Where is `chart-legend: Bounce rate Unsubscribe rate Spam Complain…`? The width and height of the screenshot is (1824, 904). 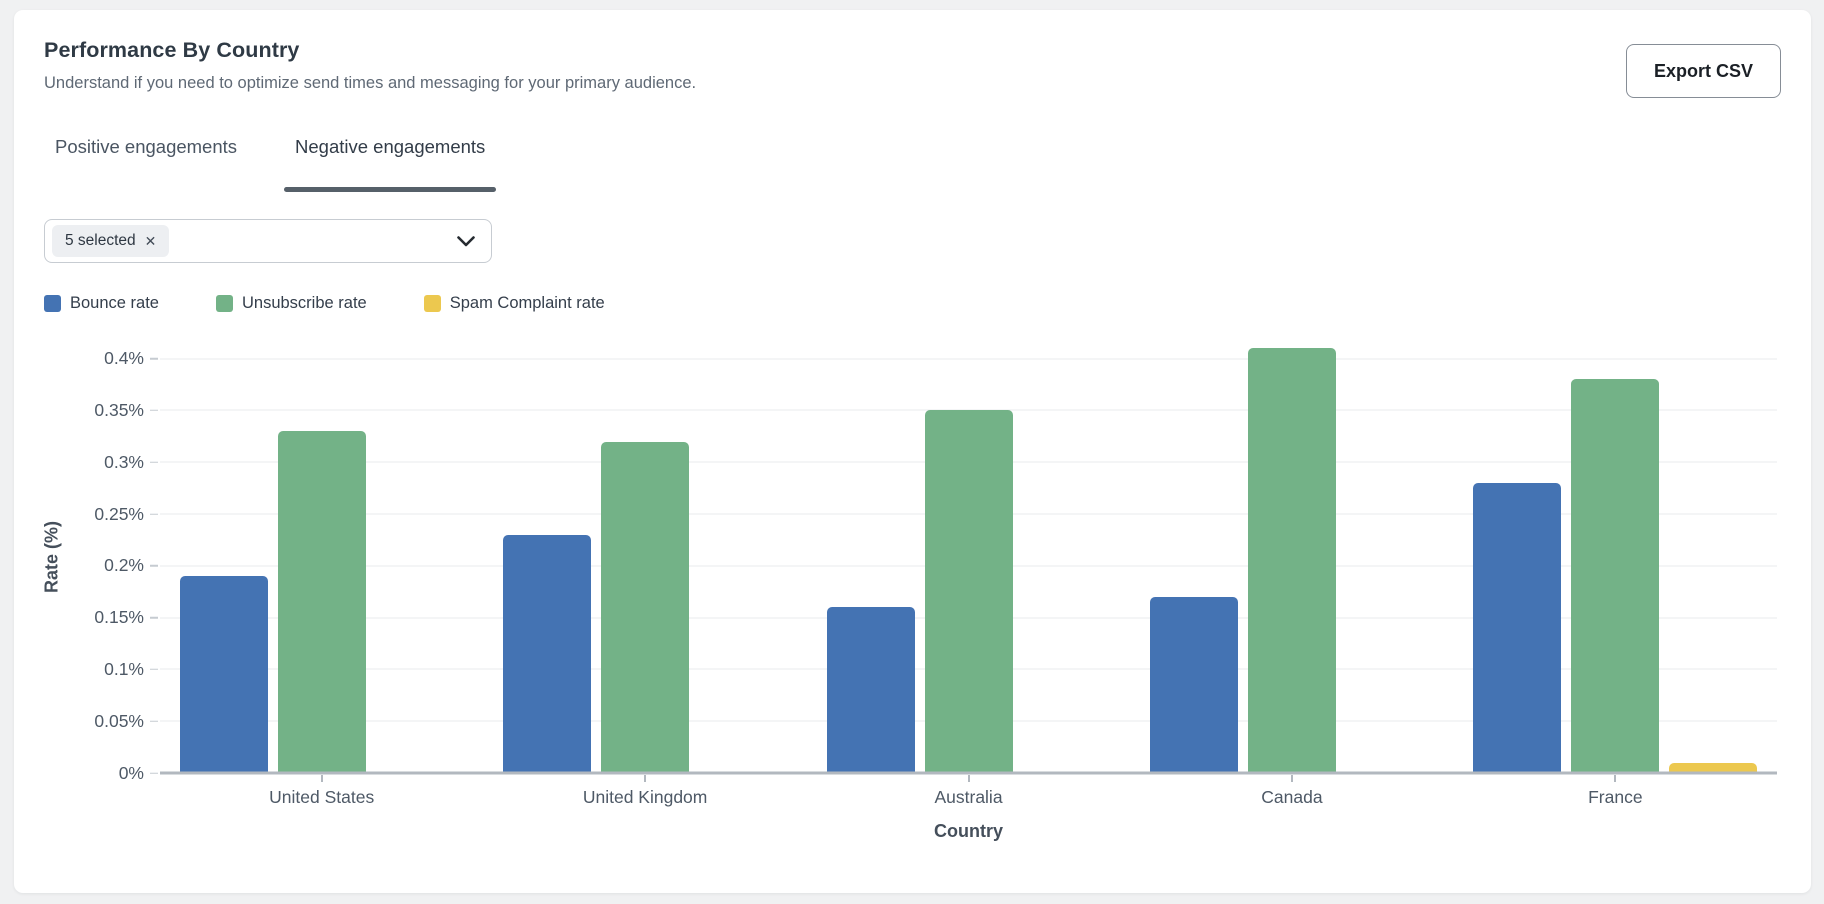 chart-legend: Bounce rate Unsubscribe rate Spam Complain… is located at coordinates (912, 303).